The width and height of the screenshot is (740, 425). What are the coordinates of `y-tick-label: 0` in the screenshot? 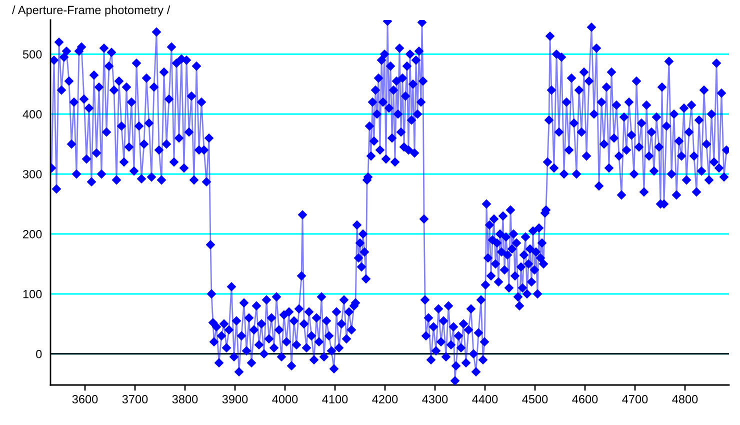 It's located at (39, 354).